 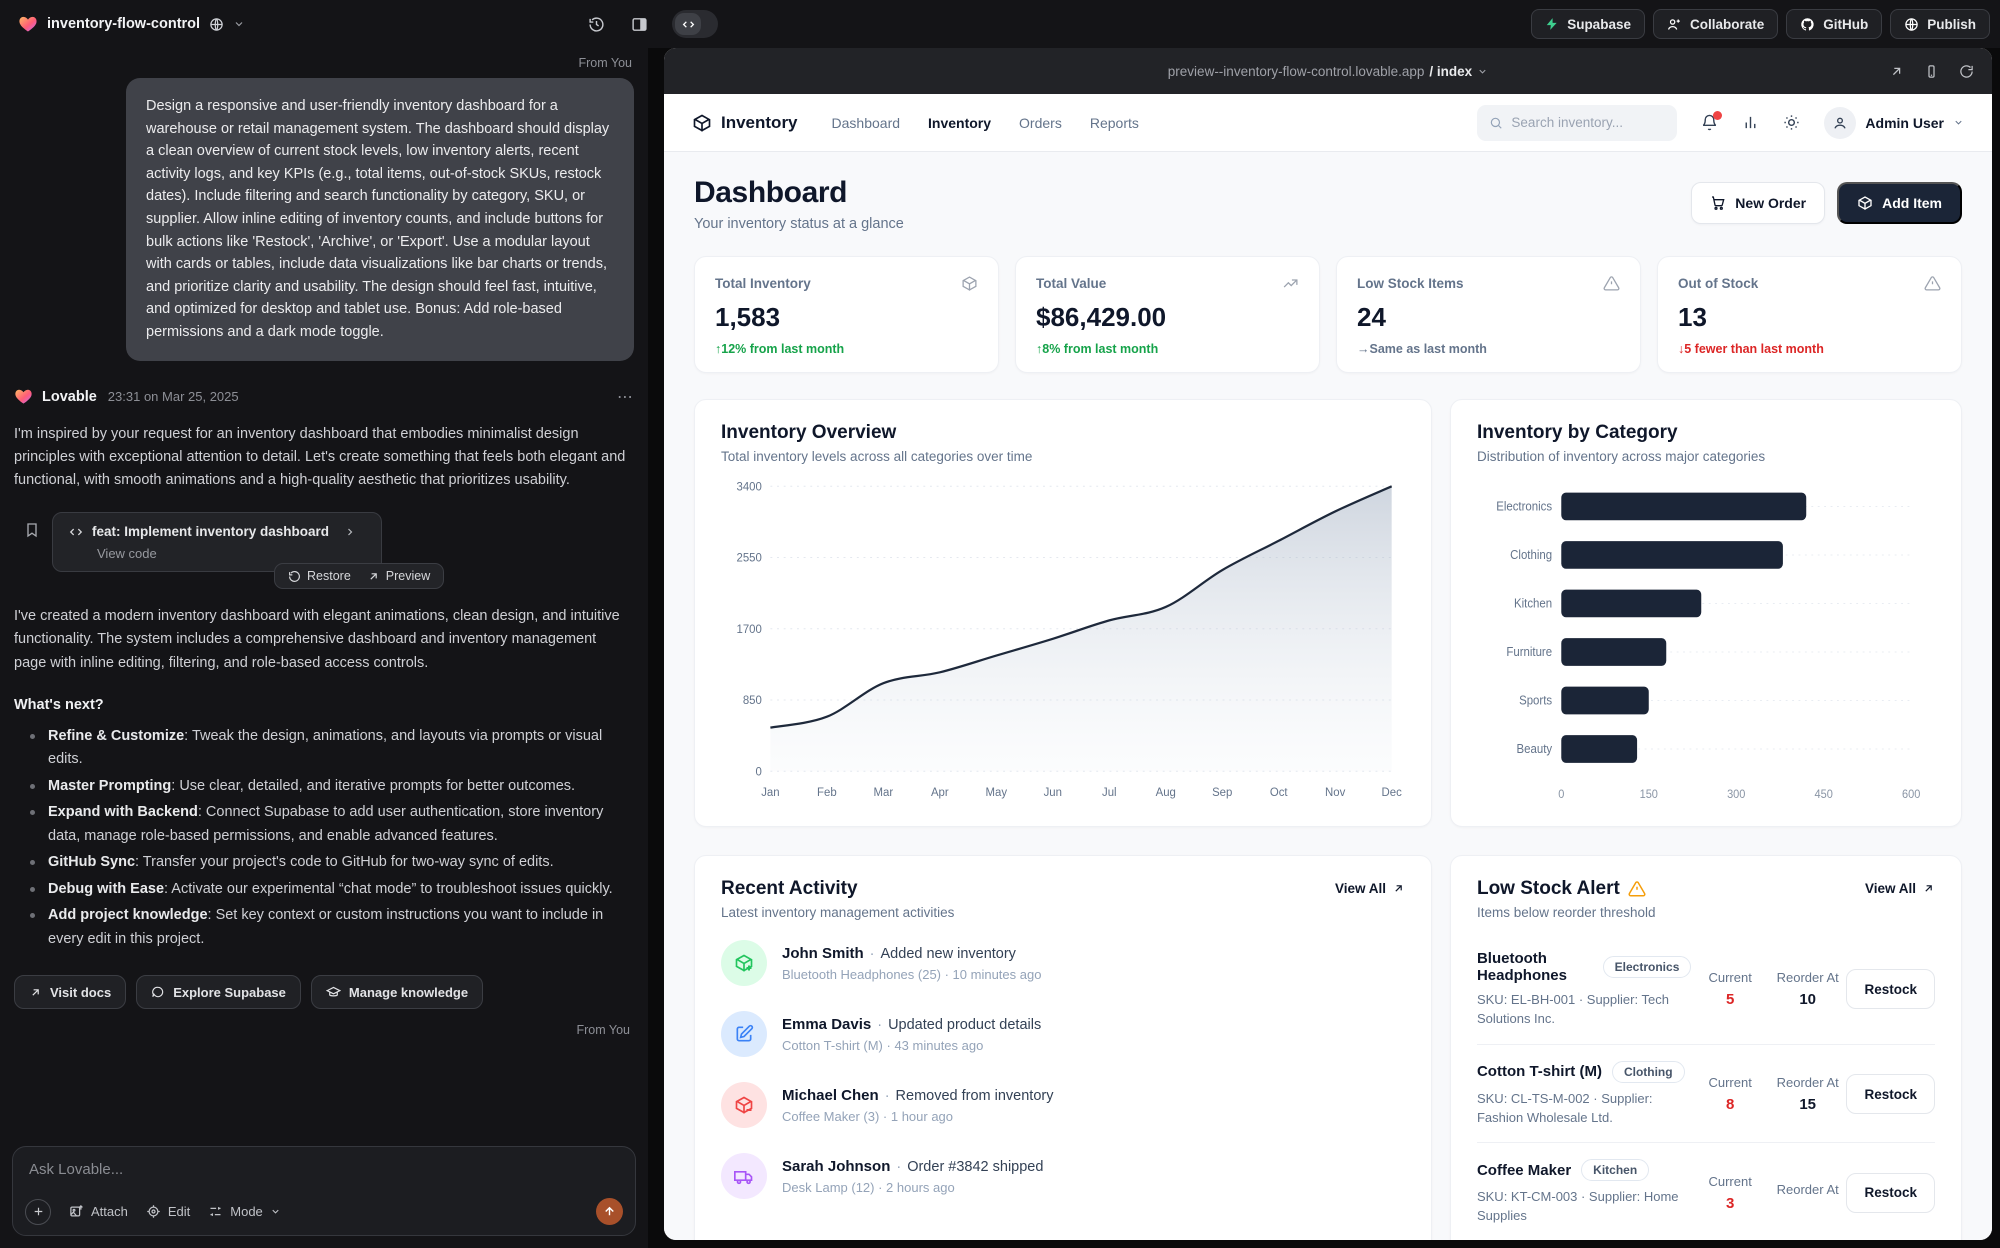 What do you see at coordinates (324, 397) in the screenshot?
I see `assistant-header: Lovable 23:31 on Mar 25, 2025 ⋯` at bounding box center [324, 397].